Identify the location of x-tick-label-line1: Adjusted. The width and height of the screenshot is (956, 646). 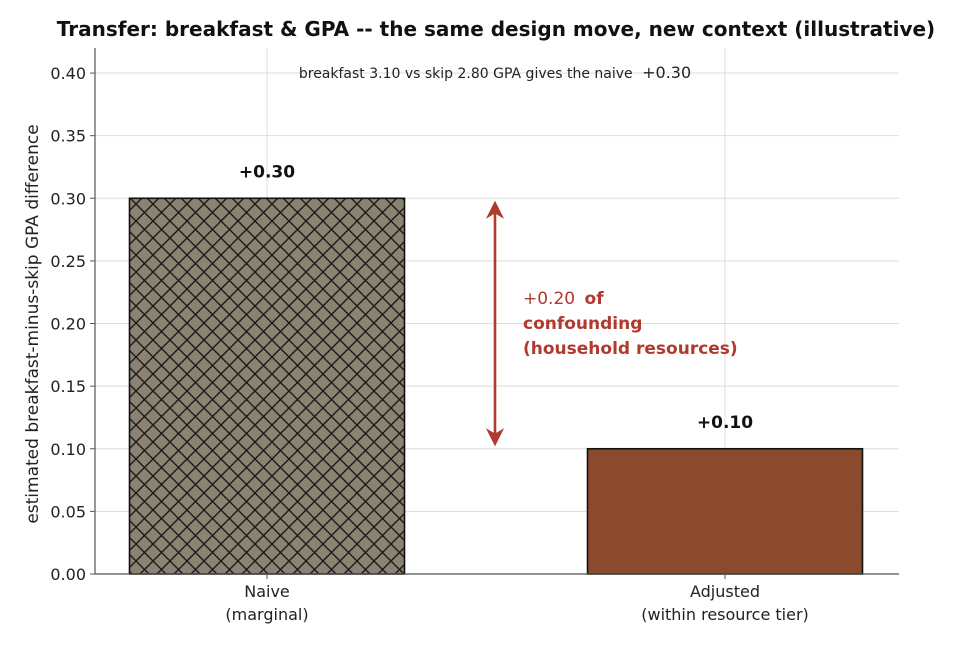
(725, 591).